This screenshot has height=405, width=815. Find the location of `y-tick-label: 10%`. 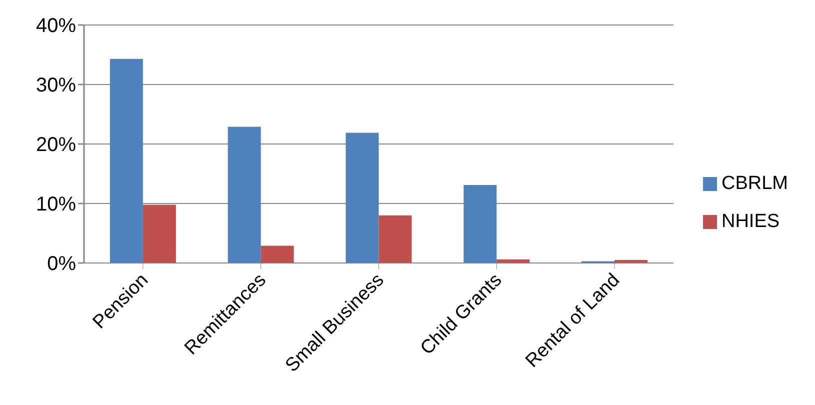

y-tick-label: 10% is located at coordinates (56, 205).